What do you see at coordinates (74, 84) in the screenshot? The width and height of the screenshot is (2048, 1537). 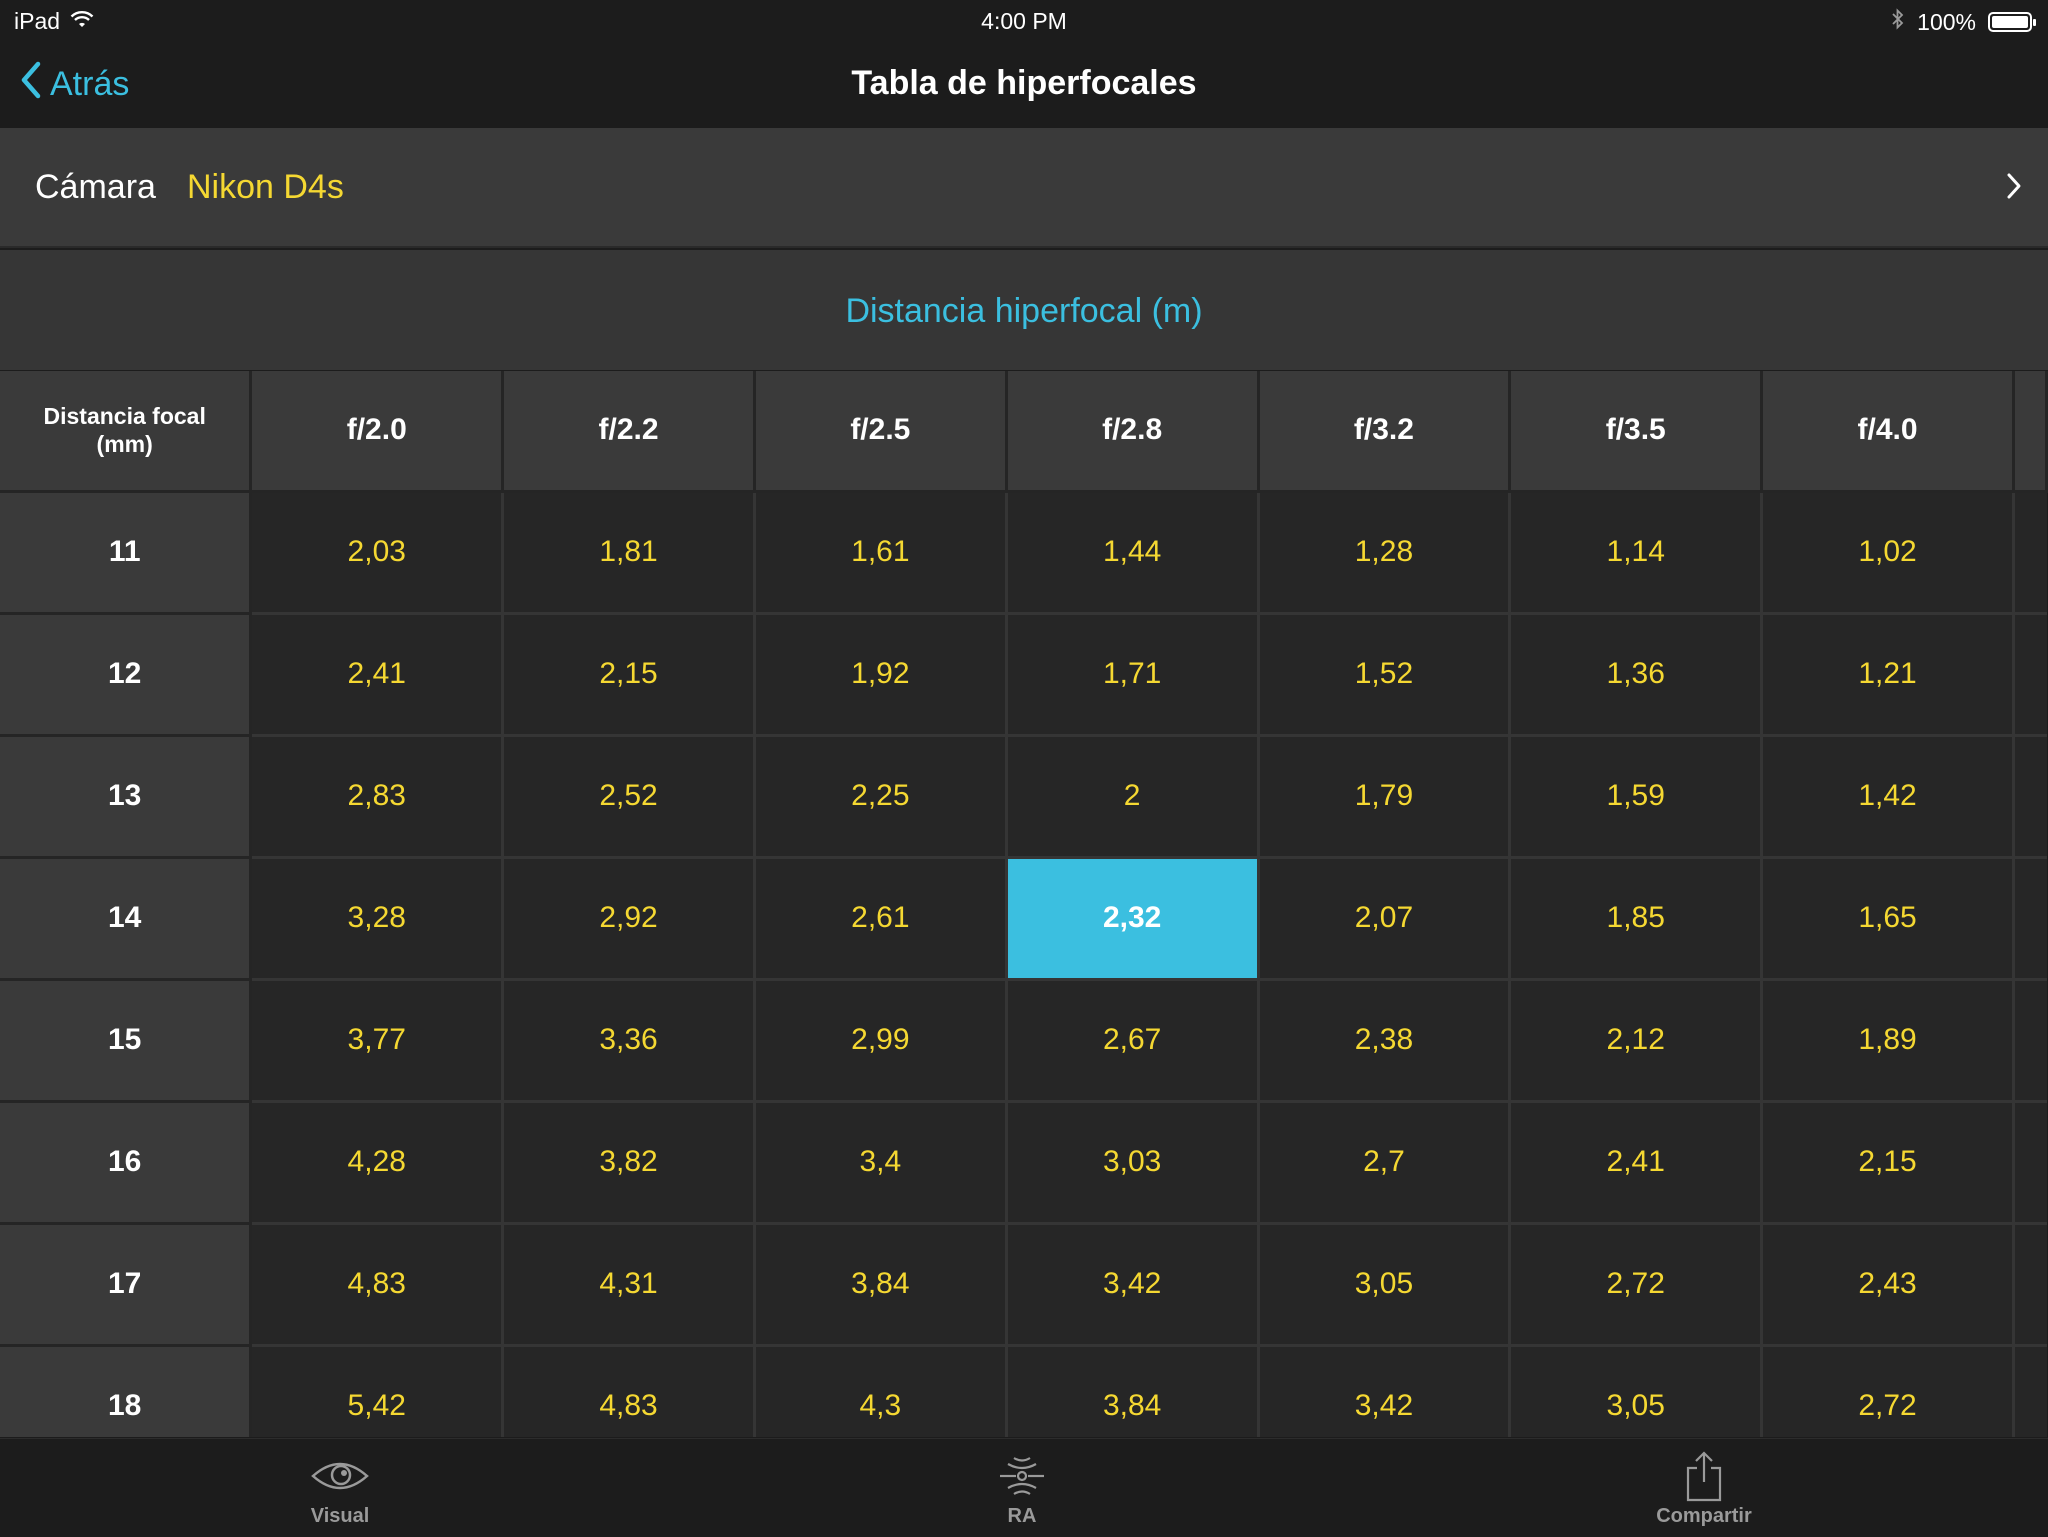 I see `back-button: Atrás` at bounding box center [74, 84].